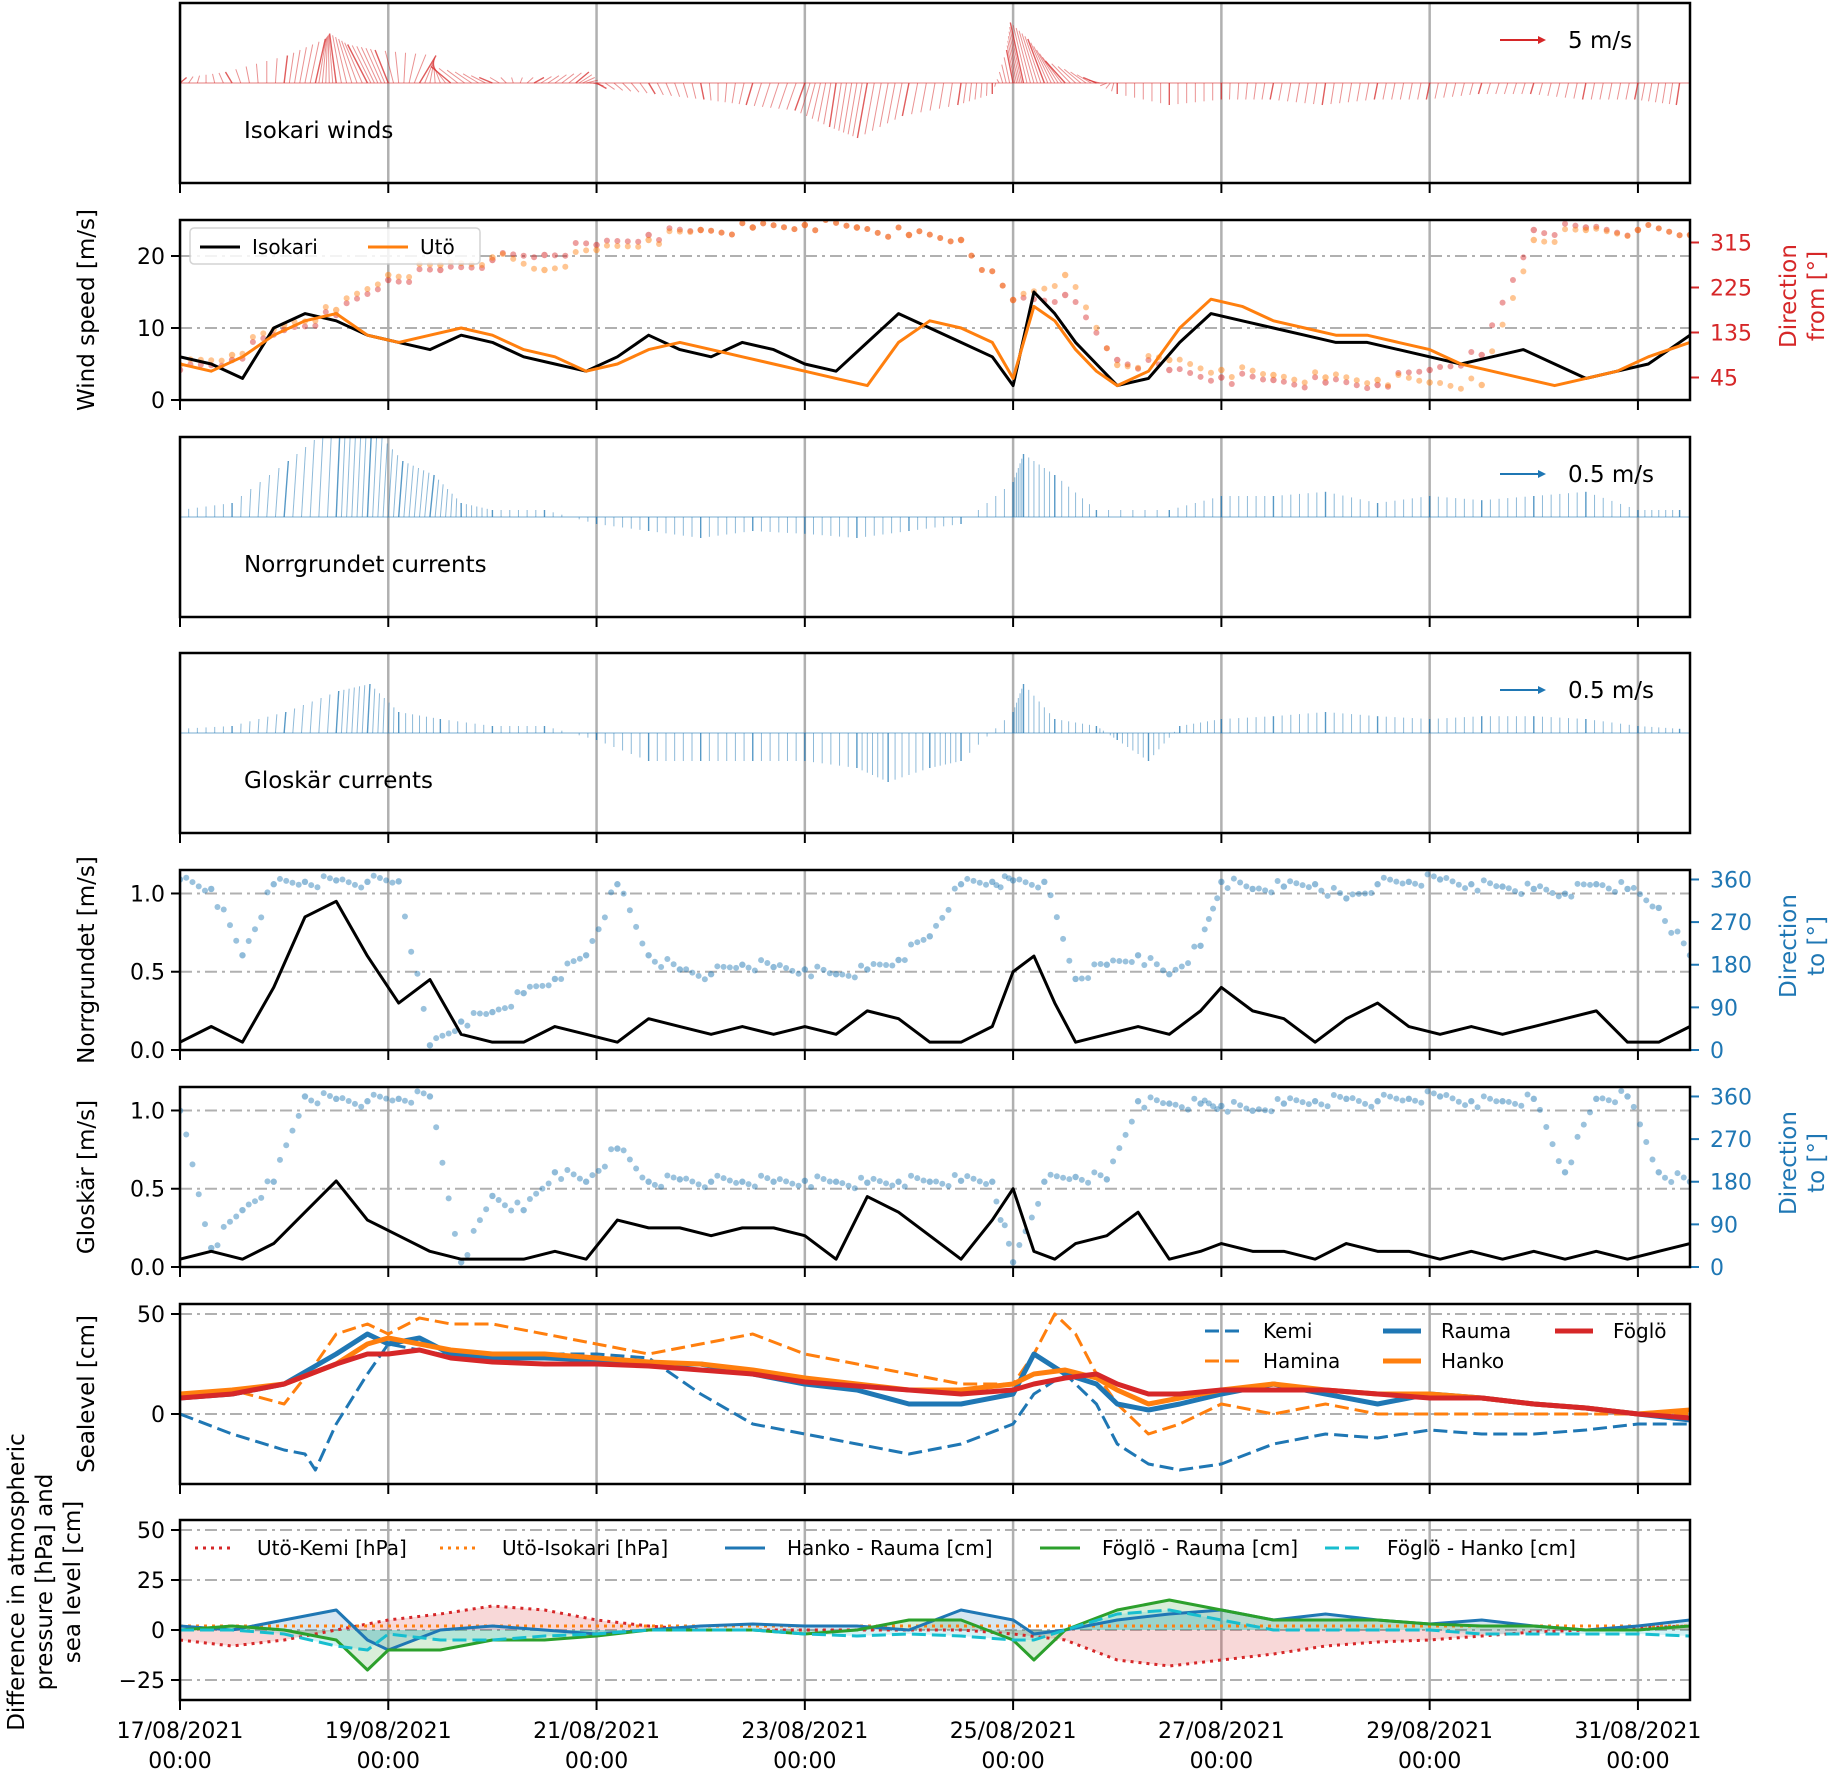  I want to click on left-tick-label: 1.0, so click(147, 894).